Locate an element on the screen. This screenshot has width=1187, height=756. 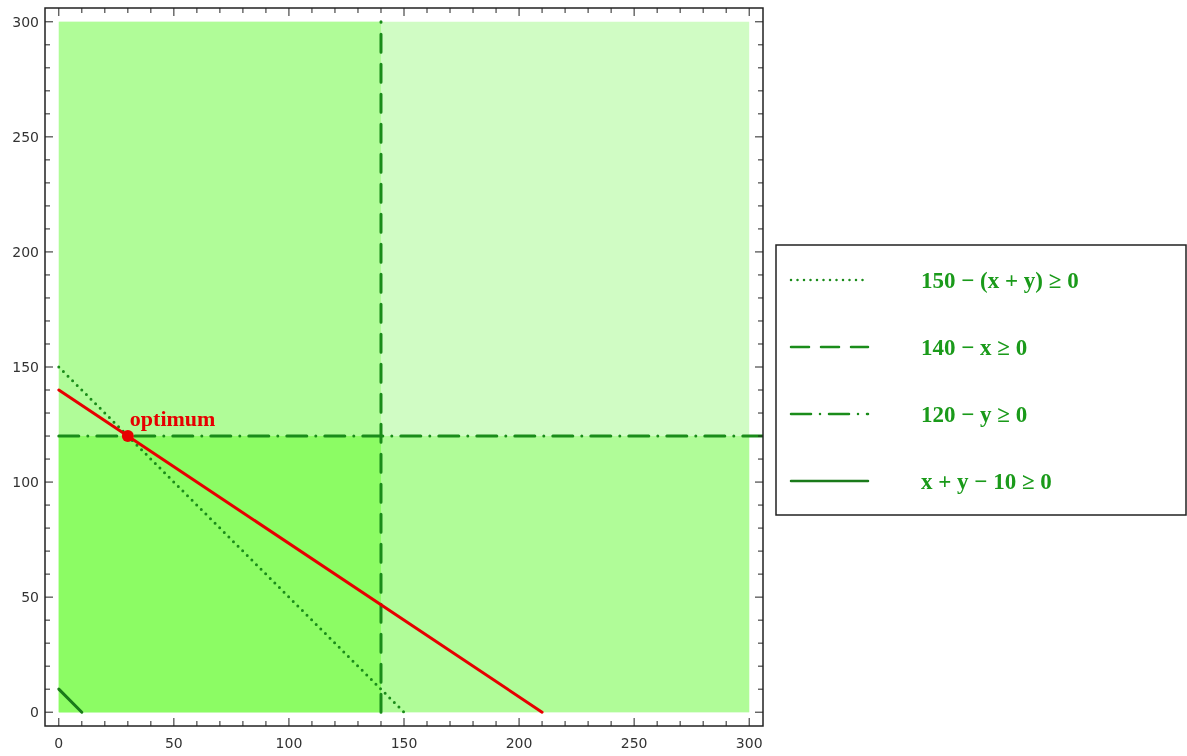
y-tick-label: 300 is located at coordinates (25, 21).